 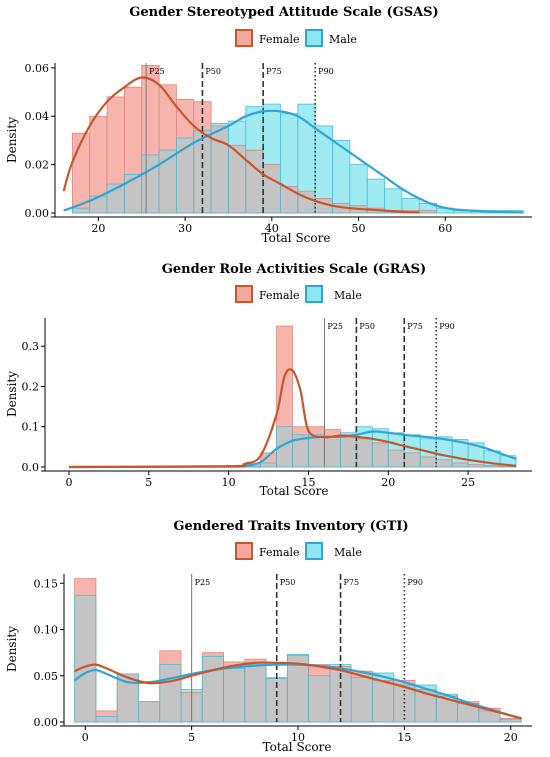 What do you see at coordinates (294, 269) in the screenshot?
I see `panel-title: Gender Role Activities Scale (GRAS)` at bounding box center [294, 269].